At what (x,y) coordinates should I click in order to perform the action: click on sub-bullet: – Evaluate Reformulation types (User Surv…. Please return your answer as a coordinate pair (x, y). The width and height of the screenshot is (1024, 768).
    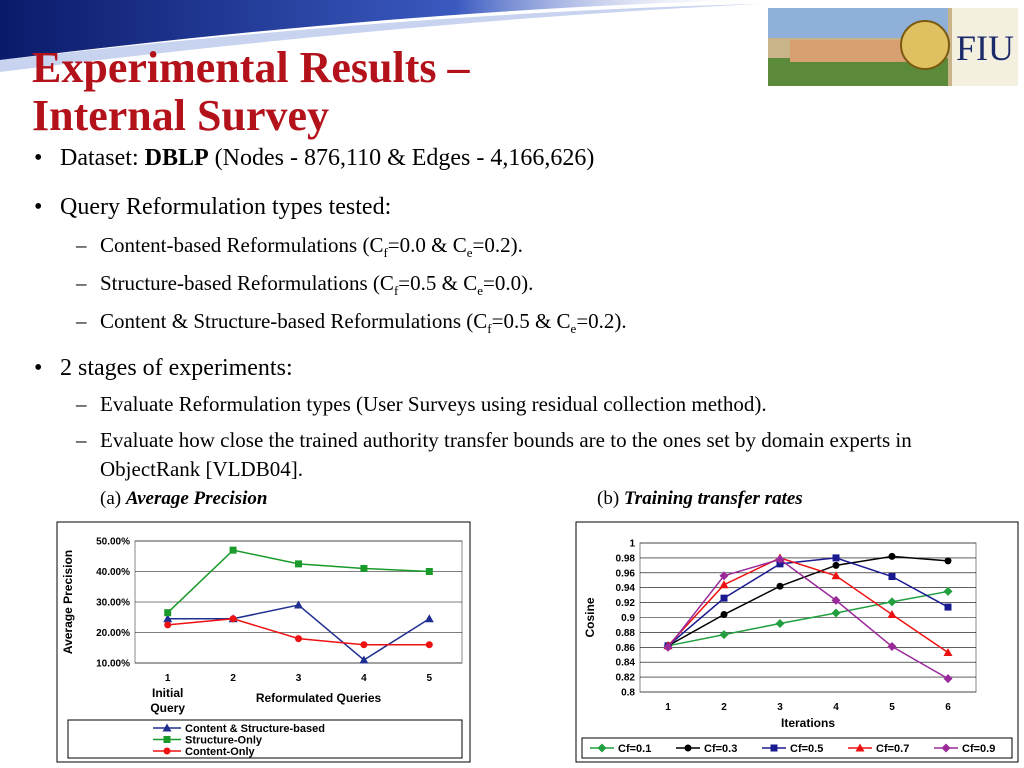
    Looking at the image, I should click on (421, 404).